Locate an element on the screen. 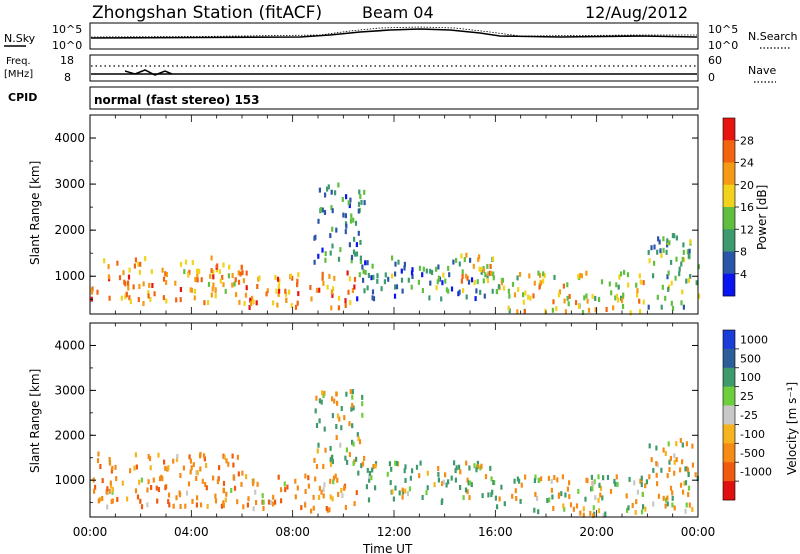 This screenshot has width=800, height=554. freq-tick-top: 18 is located at coordinates (67, 60).